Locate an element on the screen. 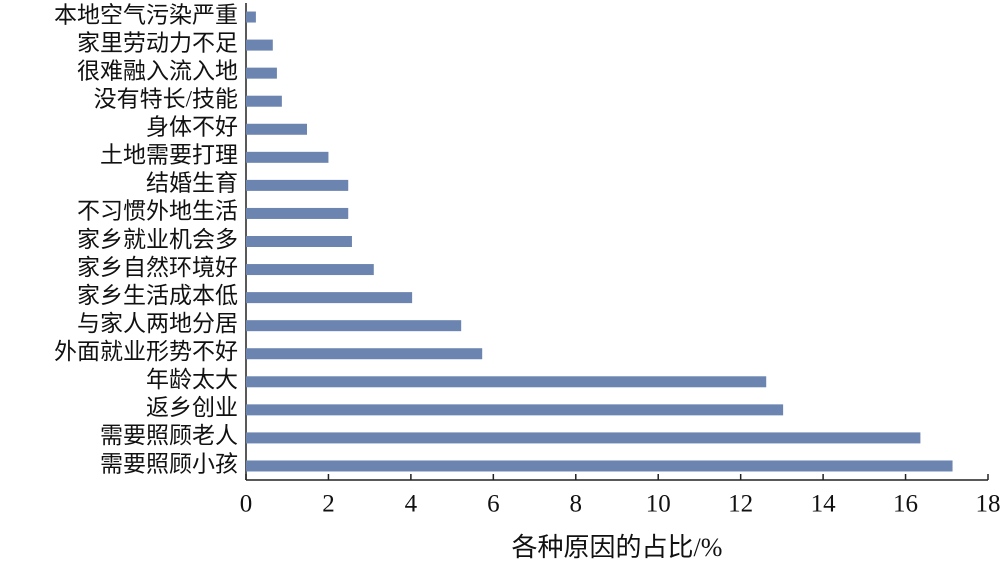 Image resolution: width=1000 pixels, height=570 pixels. x-tick-label: 8 is located at coordinates (576, 504).